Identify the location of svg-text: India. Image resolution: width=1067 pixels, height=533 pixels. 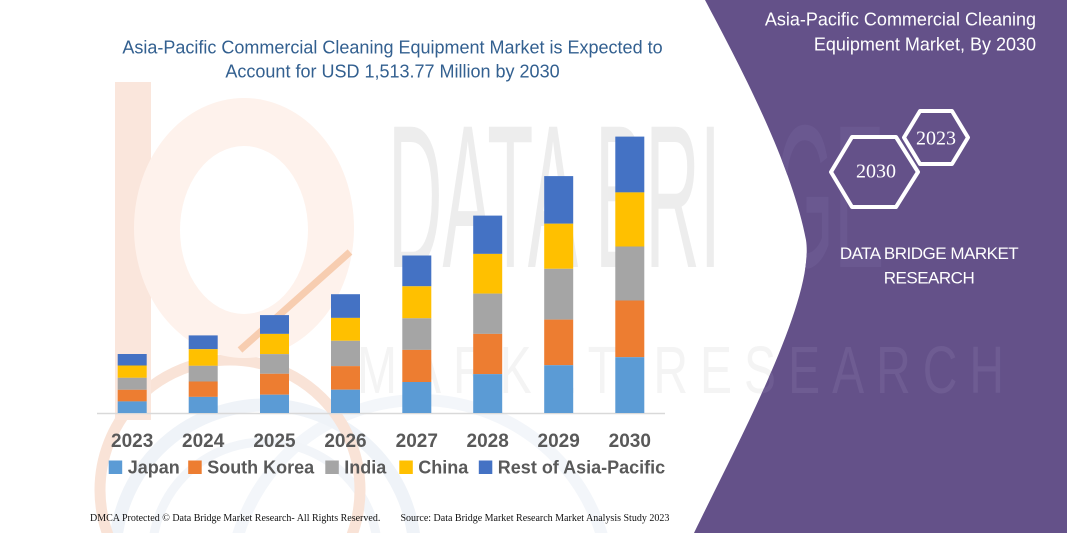
(365, 468).